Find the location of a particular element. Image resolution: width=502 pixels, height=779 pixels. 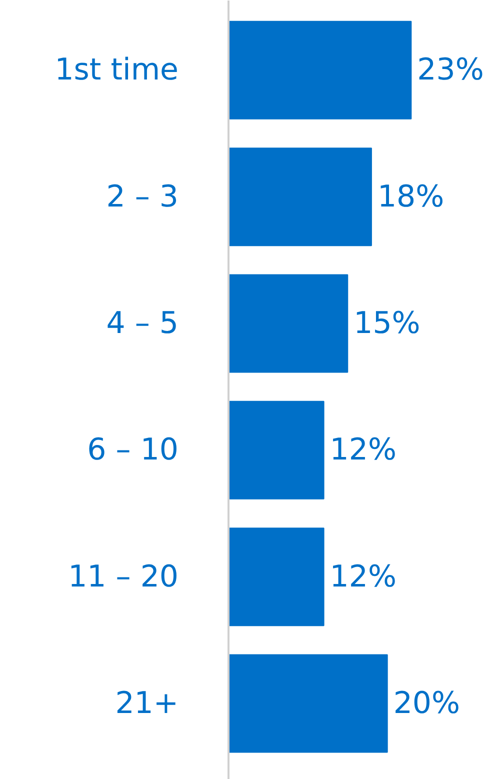

data-label: 18% is located at coordinates (410, 196).